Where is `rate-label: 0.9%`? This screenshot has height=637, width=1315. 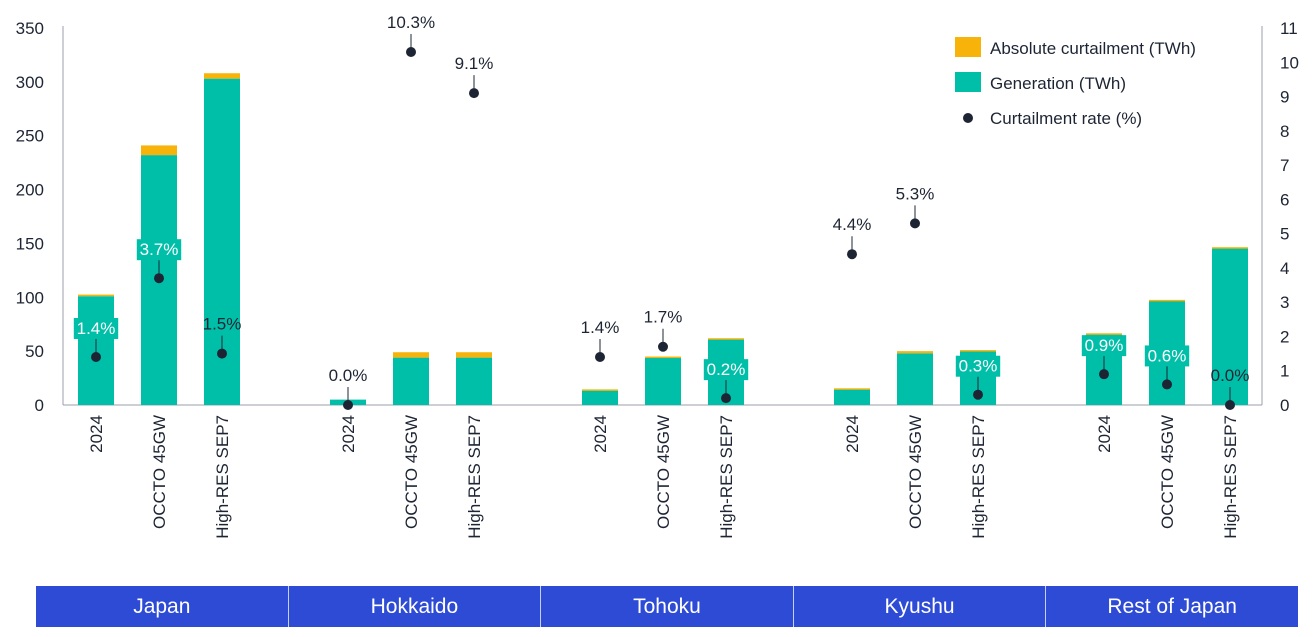
rate-label: 0.9% is located at coordinates (1104, 345).